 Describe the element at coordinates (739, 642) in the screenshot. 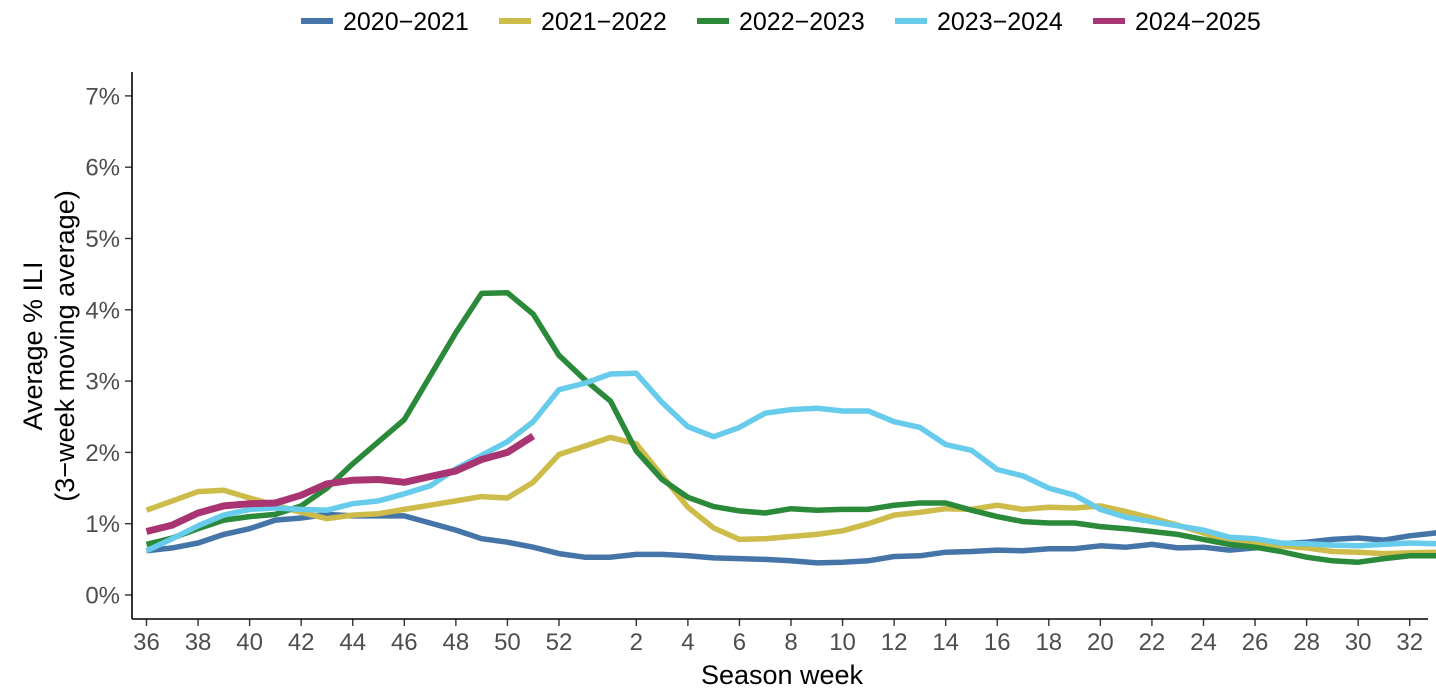

I see `x-tick-label: 6` at that location.